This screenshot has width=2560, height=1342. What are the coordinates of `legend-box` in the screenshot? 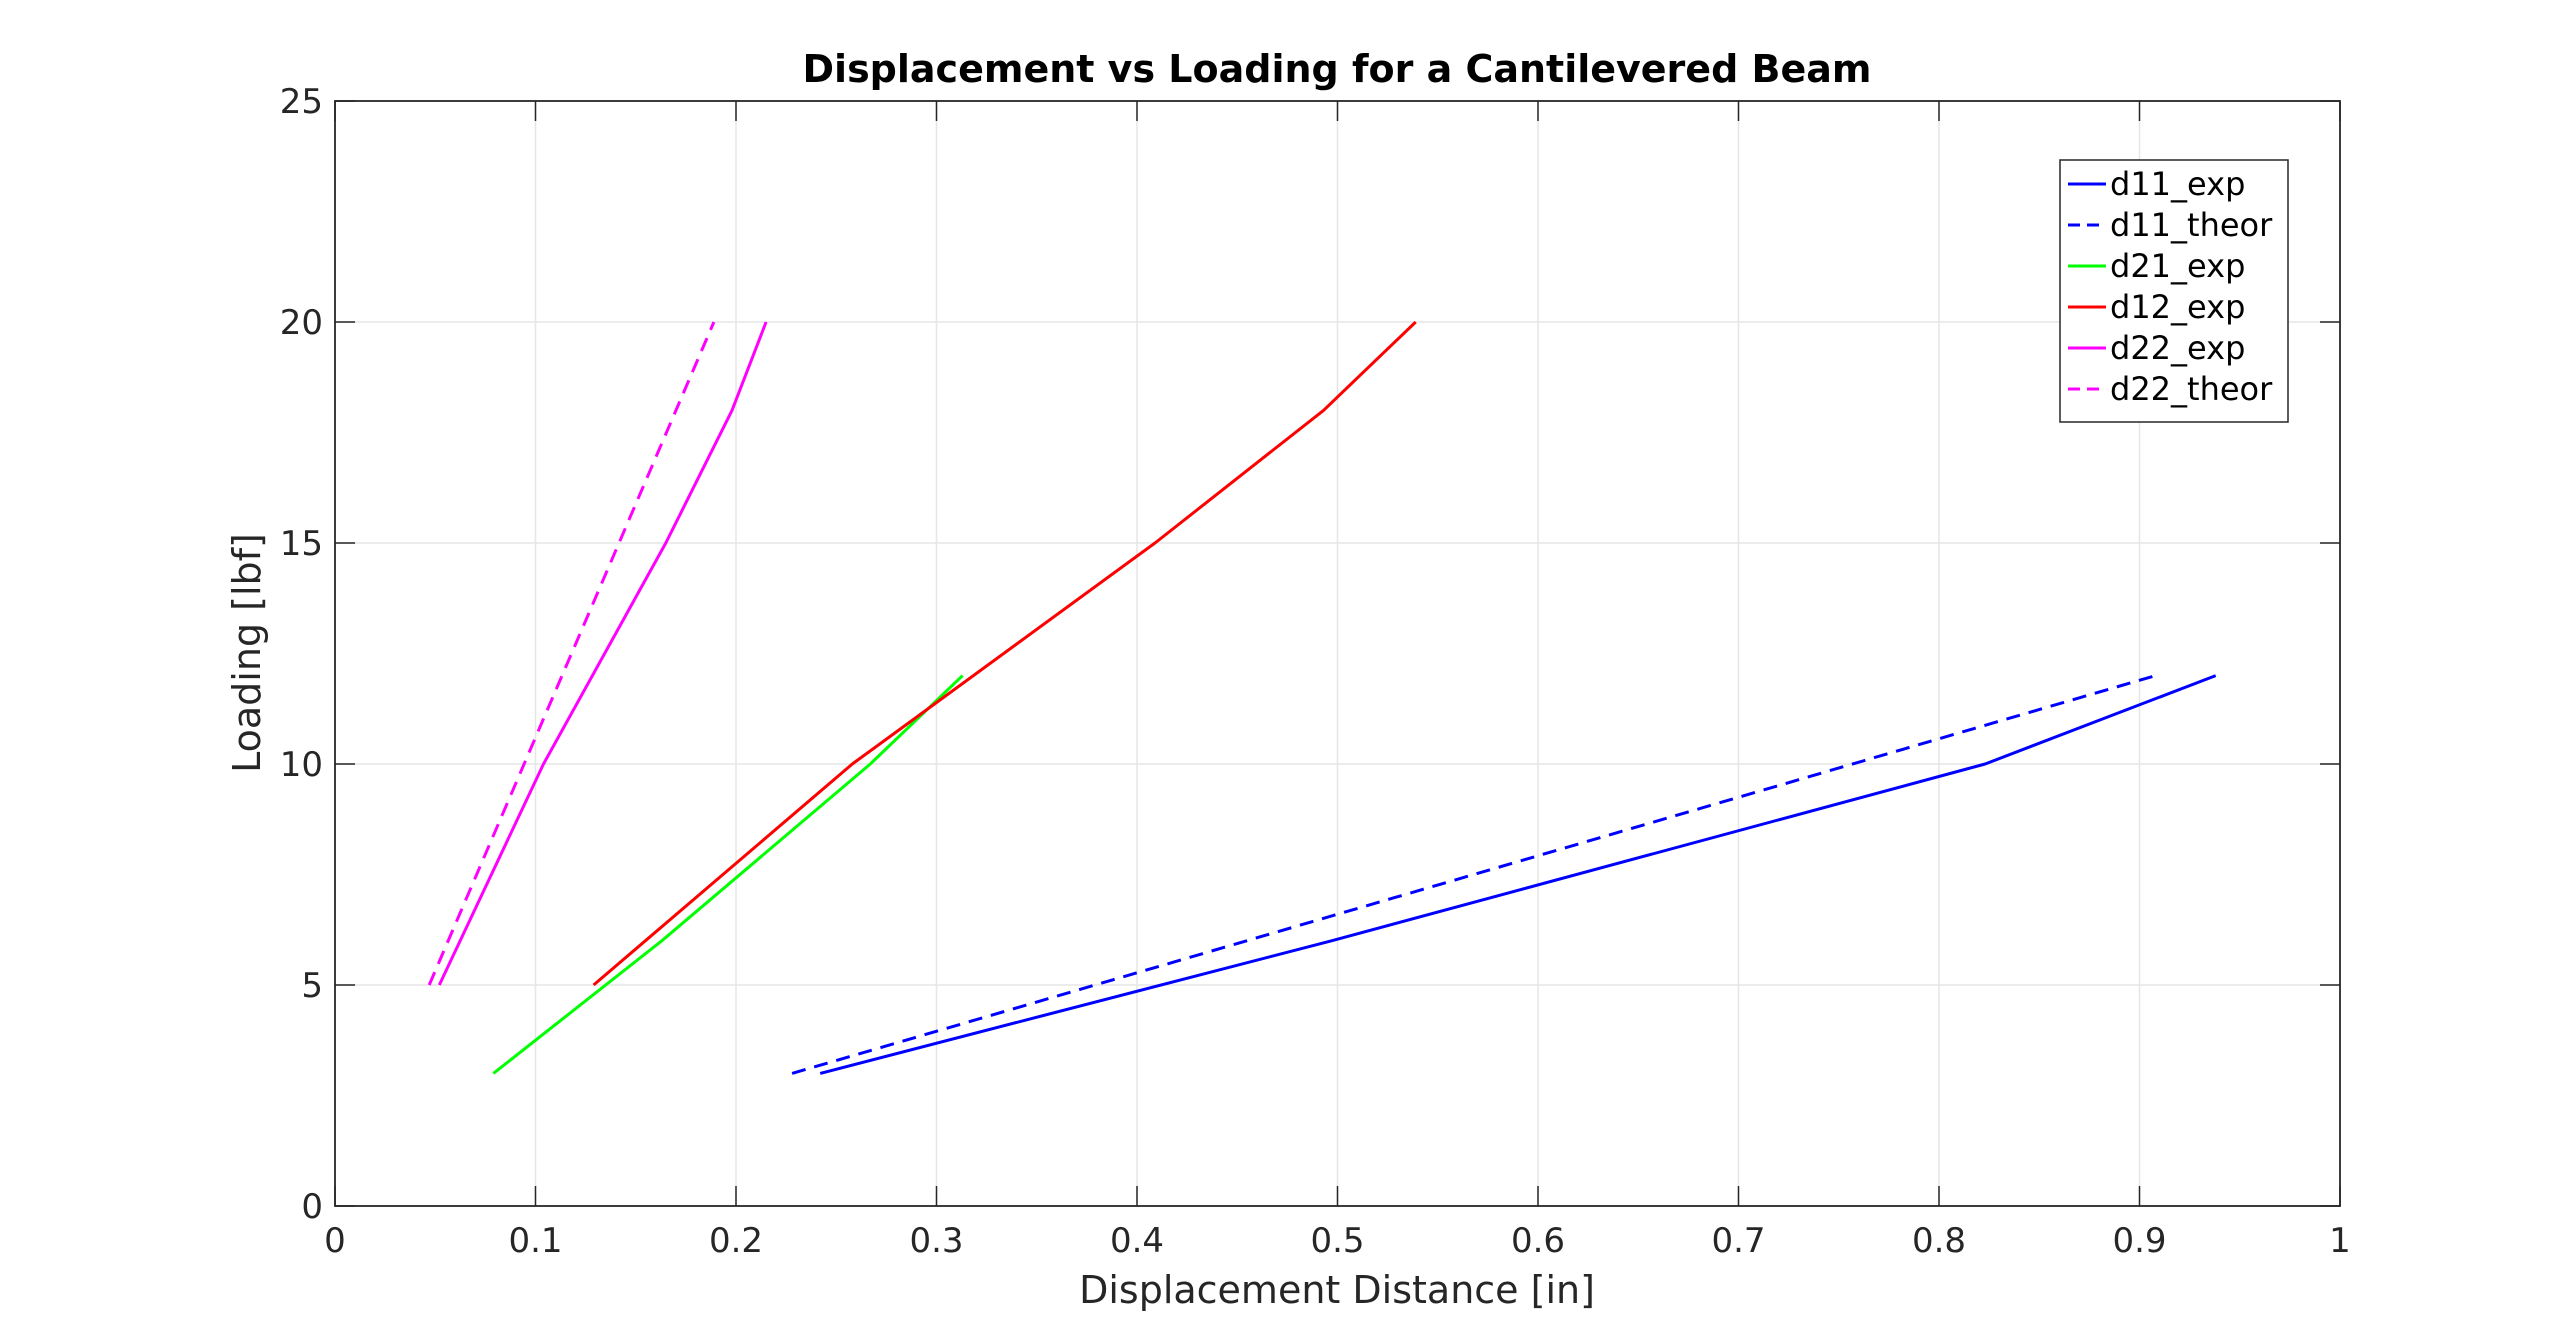 It's located at (2174, 291).